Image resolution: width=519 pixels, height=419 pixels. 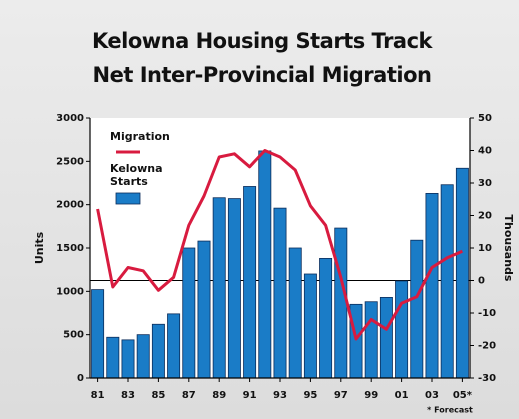 What do you see at coordinates (136, 175) in the screenshot?
I see `legend-label: Kelowna Starts` at bounding box center [136, 175].